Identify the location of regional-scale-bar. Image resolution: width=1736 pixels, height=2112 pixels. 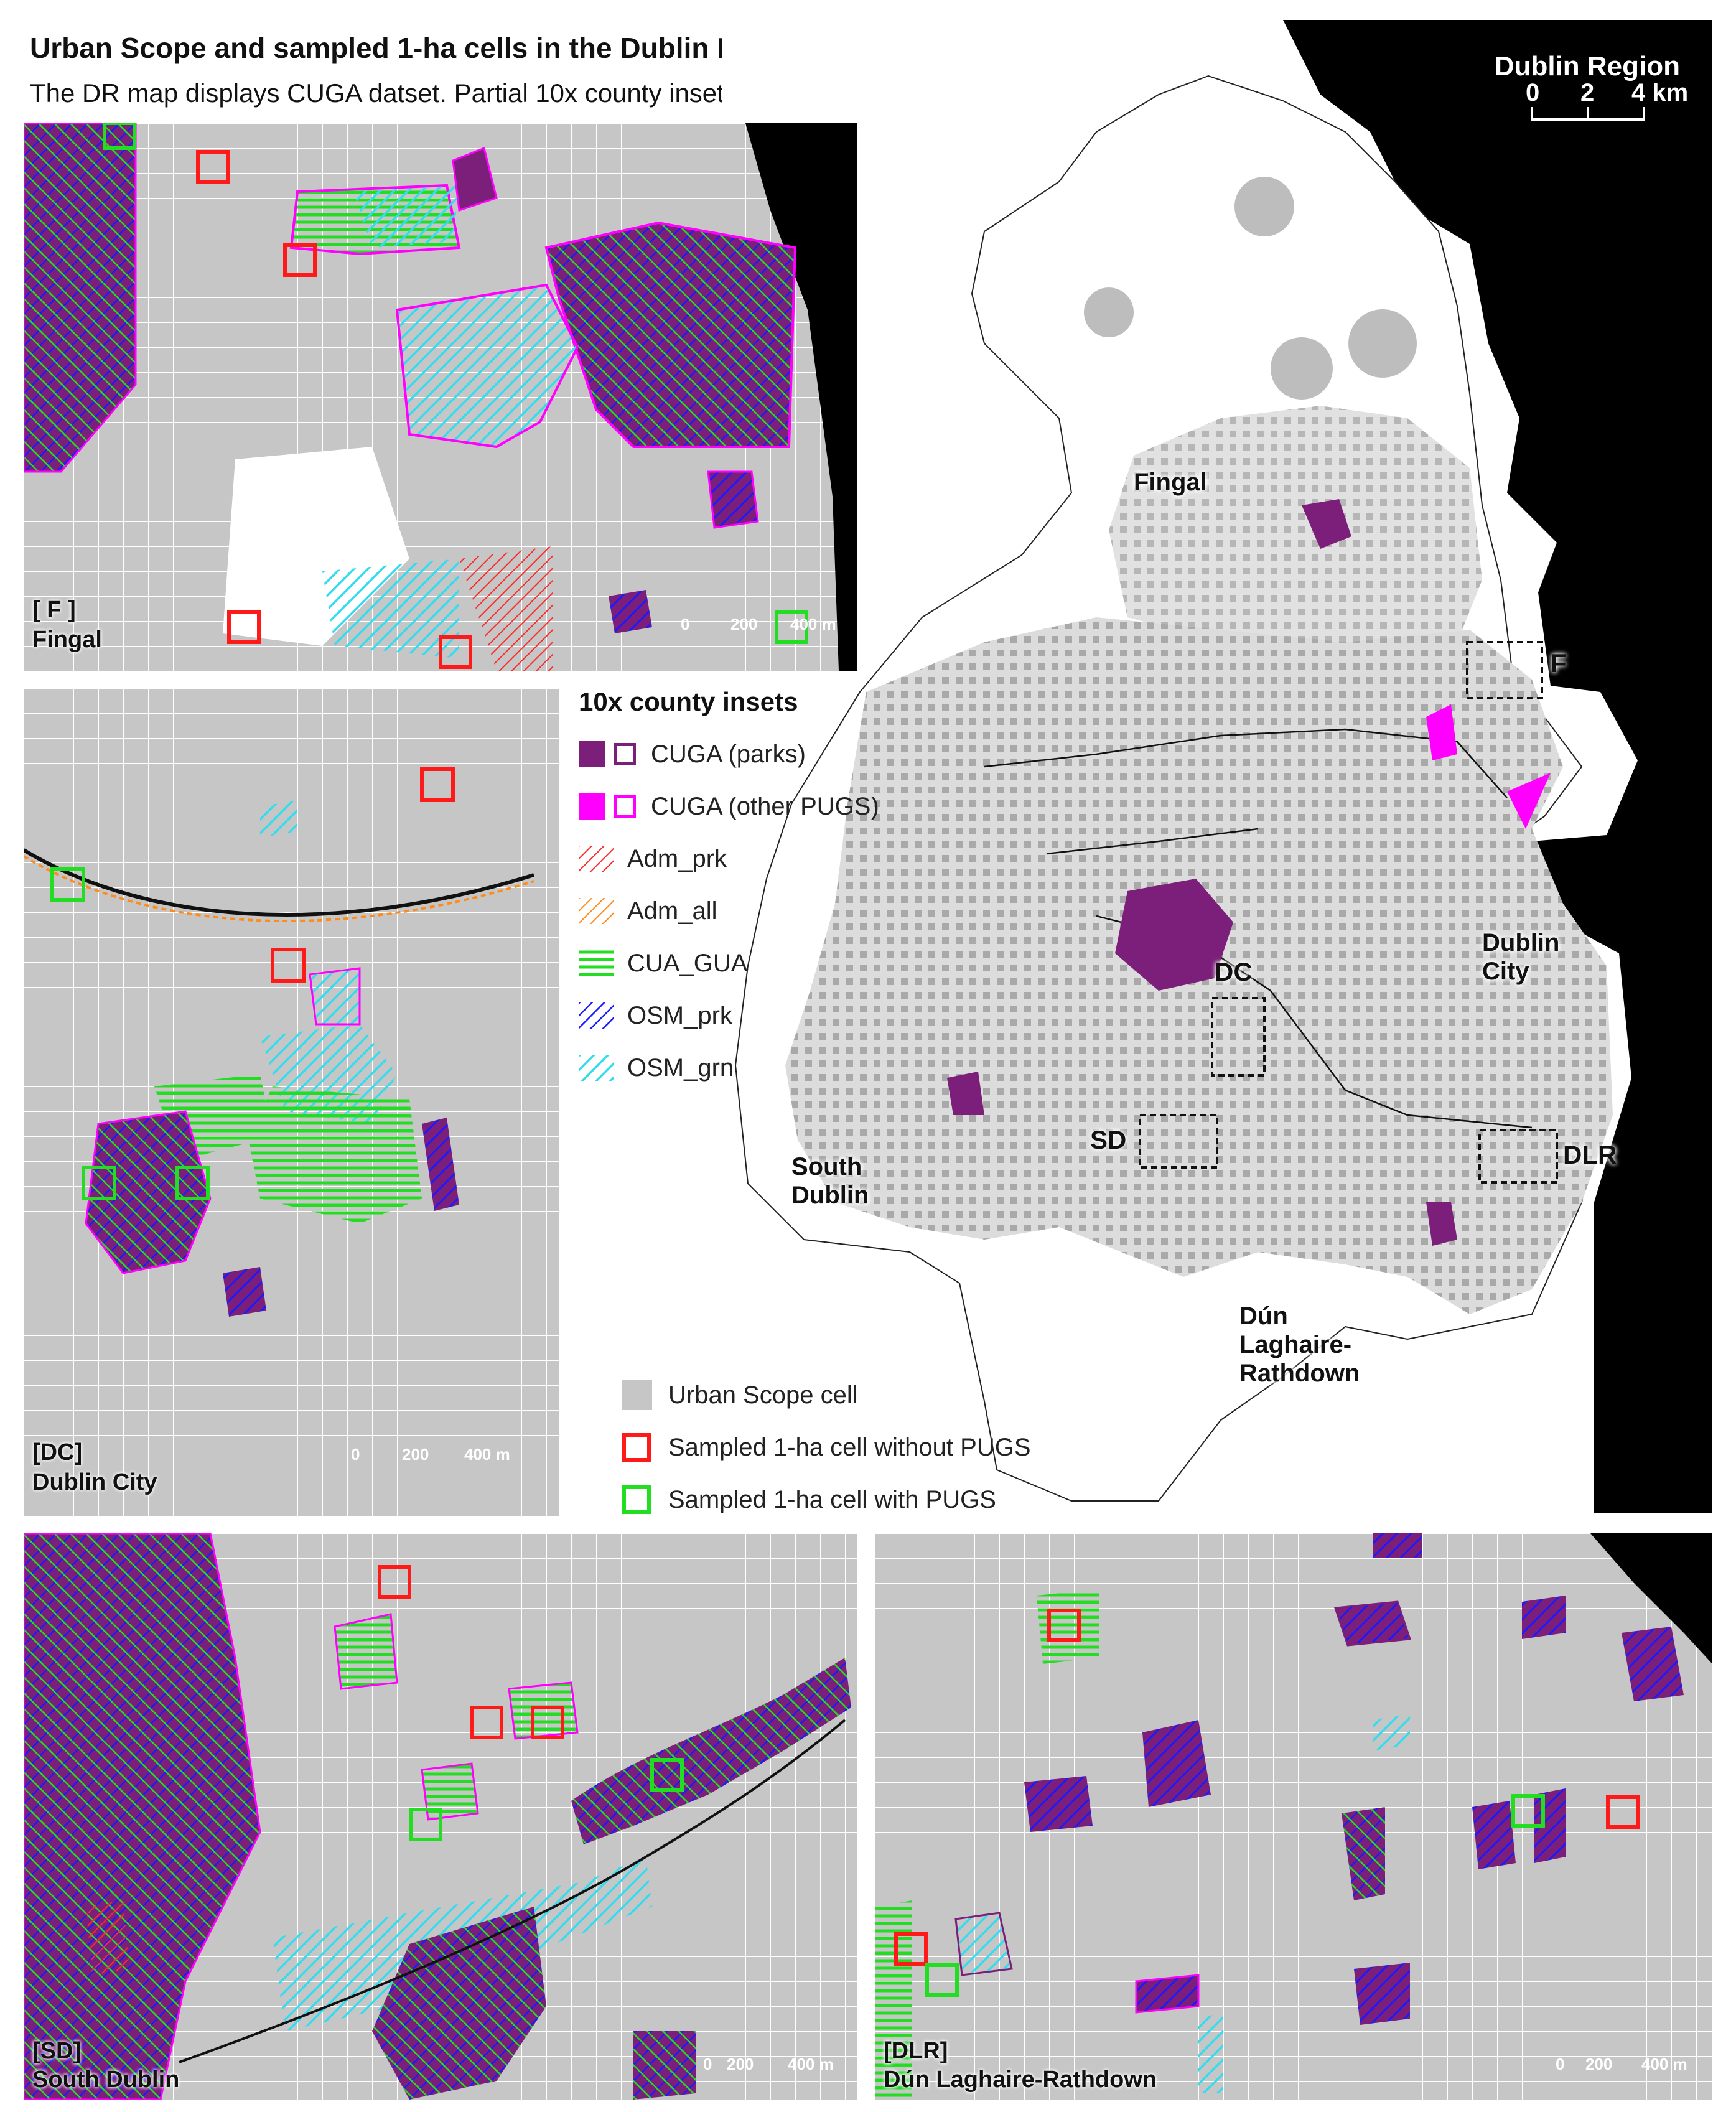
(1588, 114).